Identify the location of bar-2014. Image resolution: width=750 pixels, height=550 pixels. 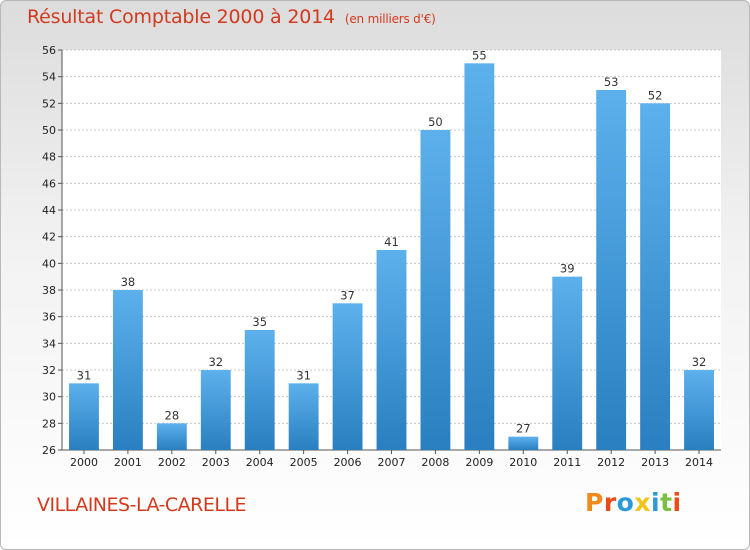
(699, 410).